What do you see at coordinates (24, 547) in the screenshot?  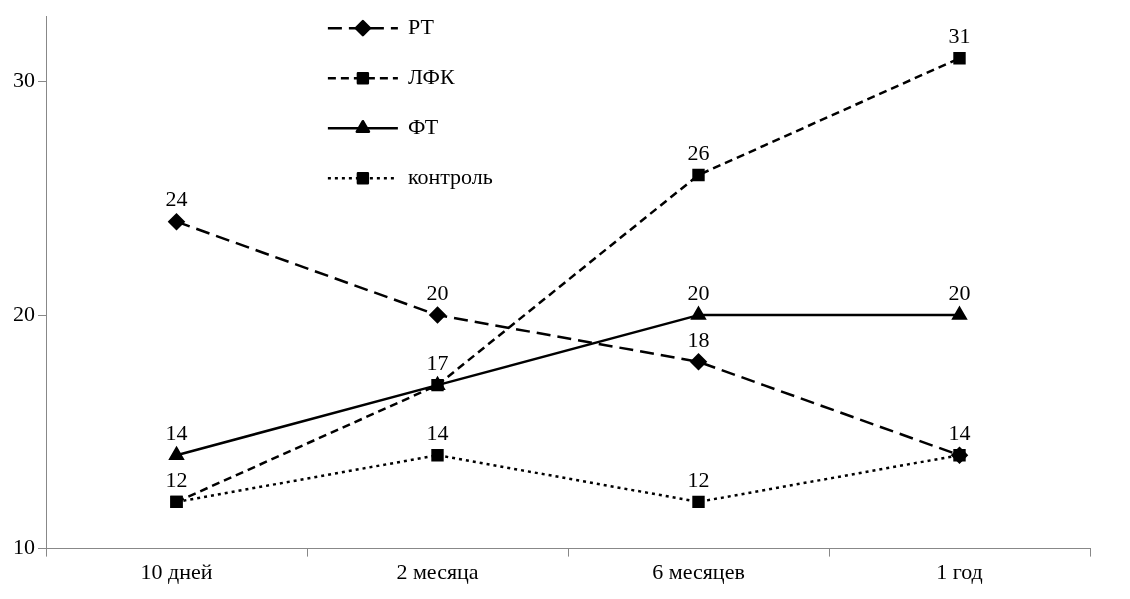 I see `y-tick-label: 10` at bounding box center [24, 547].